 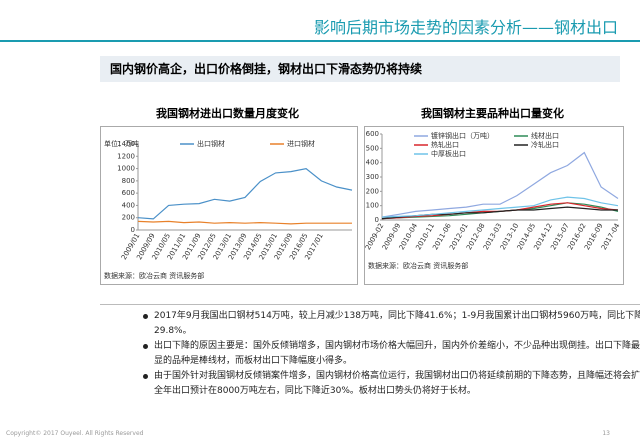 I want to click on title-rule, so click(x=320, y=41).